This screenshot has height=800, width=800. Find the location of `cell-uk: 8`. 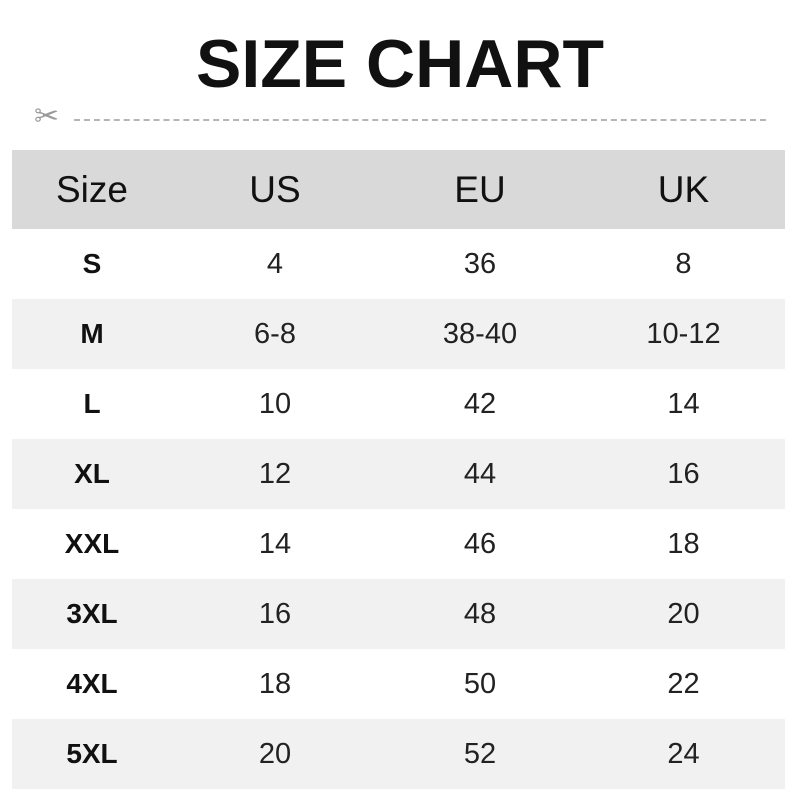

cell-uk: 8 is located at coordinates (683, 263).